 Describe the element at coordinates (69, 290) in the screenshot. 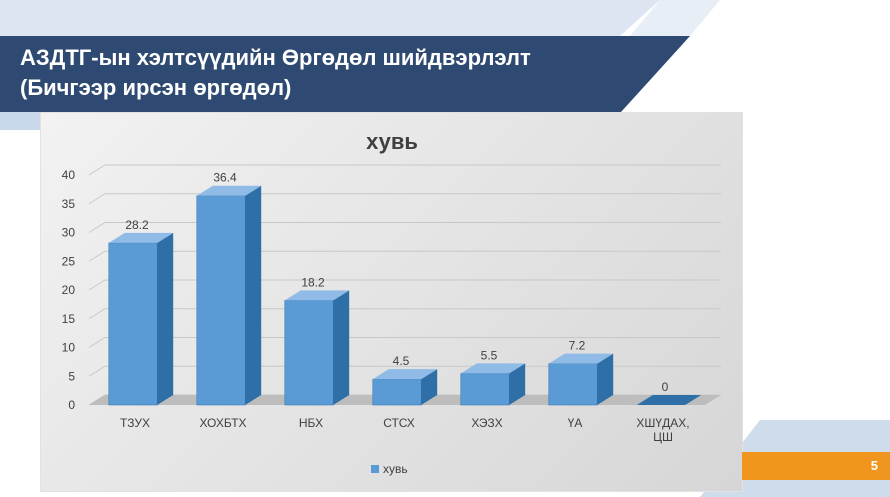

I see `y-tick-label: 20` at that location.